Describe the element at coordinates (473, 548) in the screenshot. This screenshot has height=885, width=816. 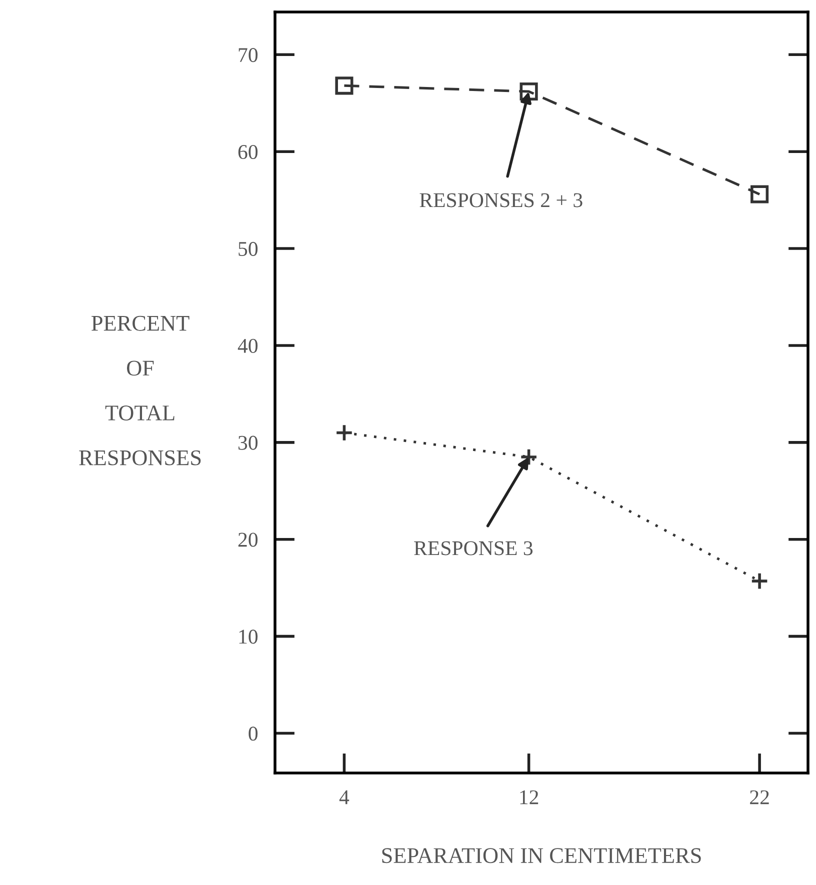
I see `annotation: RESPONSE 3` at that location.